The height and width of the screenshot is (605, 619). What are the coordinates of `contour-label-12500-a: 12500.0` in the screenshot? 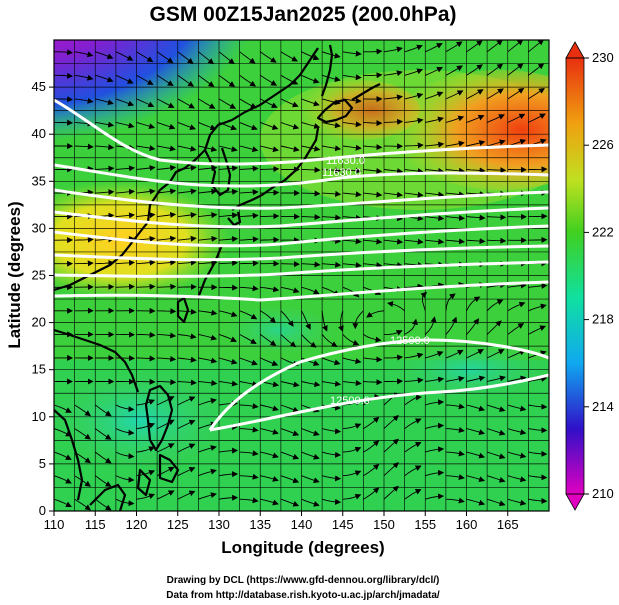 It's located at (410, 341).